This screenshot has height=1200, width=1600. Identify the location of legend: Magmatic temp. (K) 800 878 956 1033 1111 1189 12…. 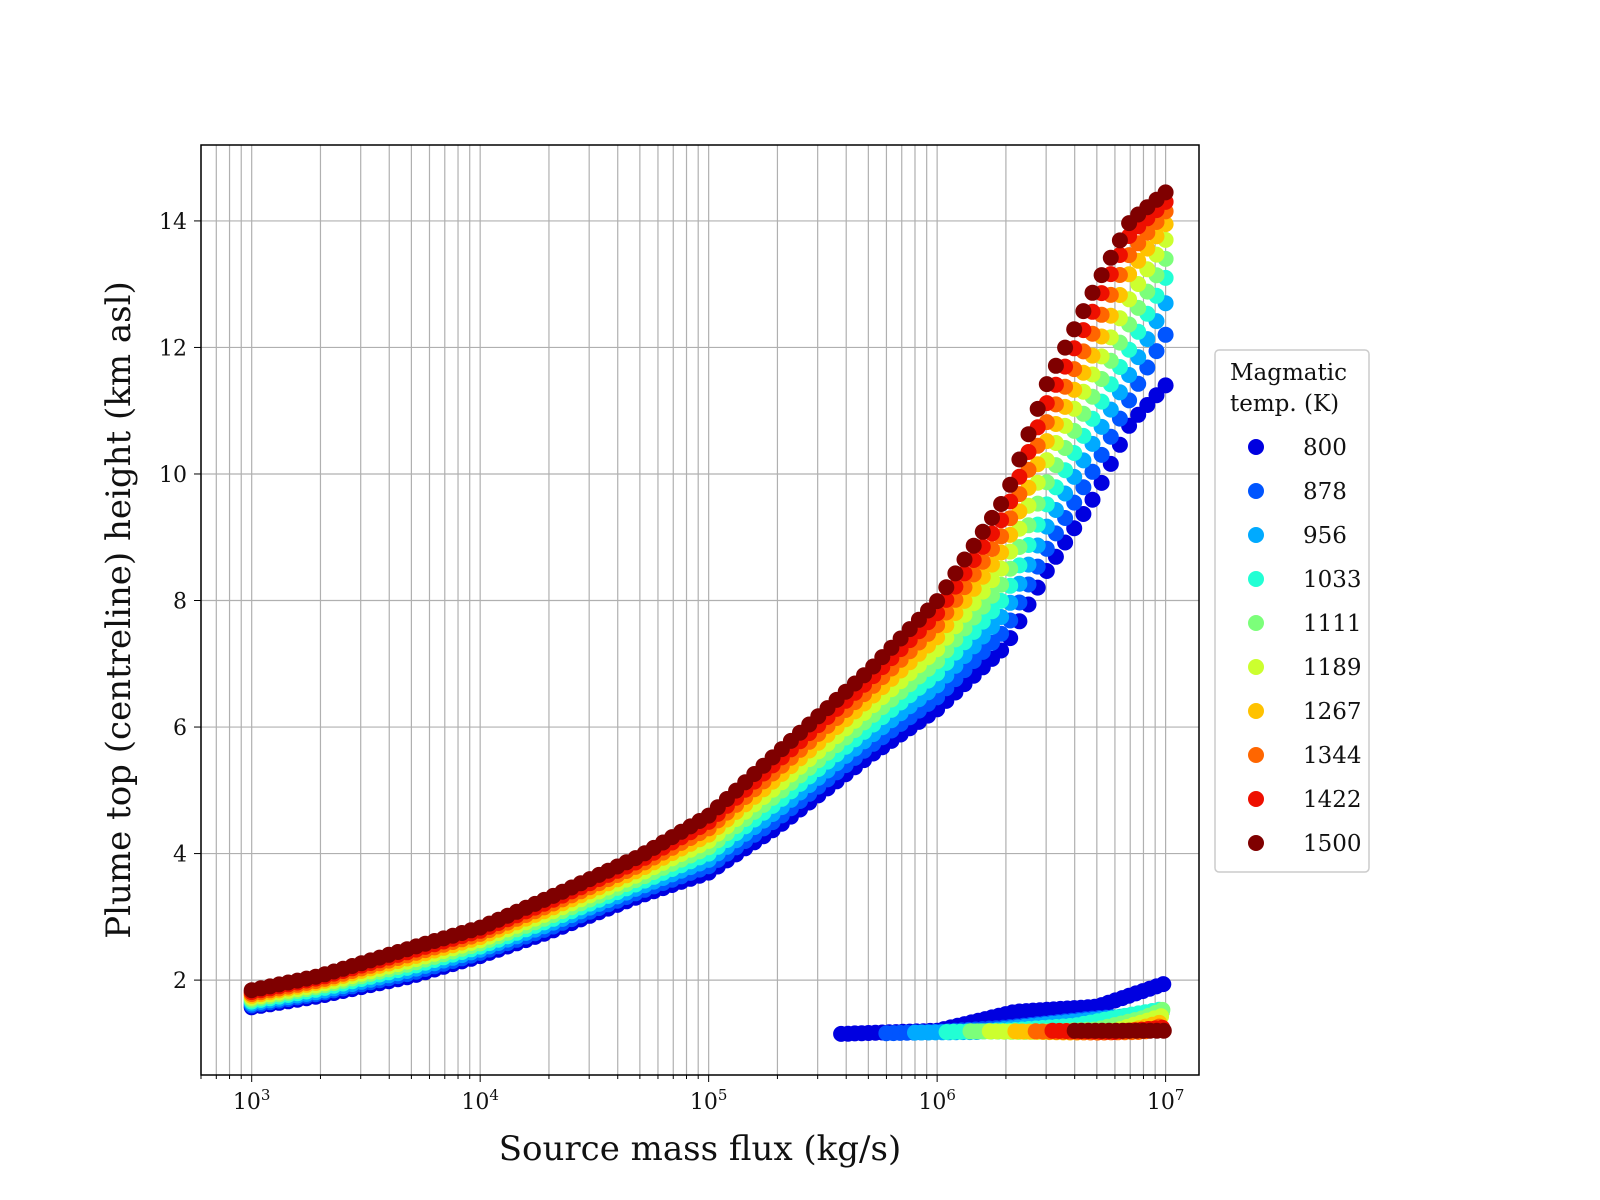
(1292, 611).